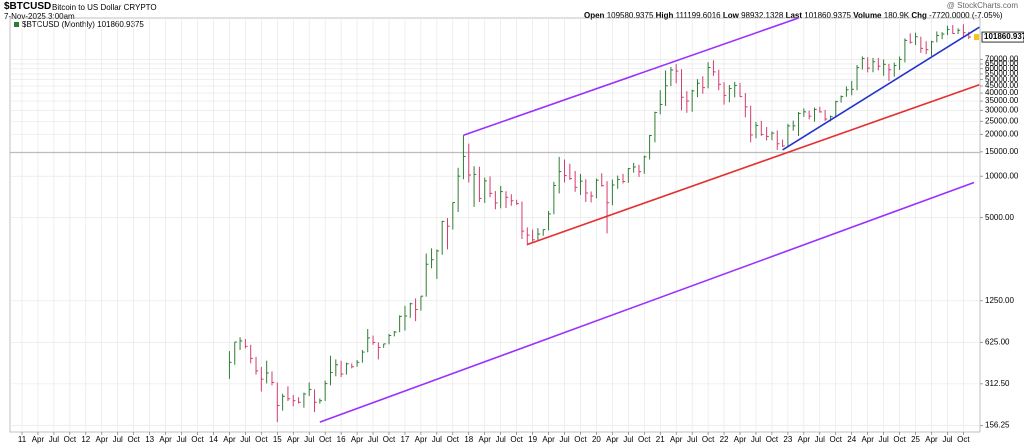 The height and width of the screenshot is (446, 1024). I want to click on y-tick-label: 30000.00, so click(1002, 109).